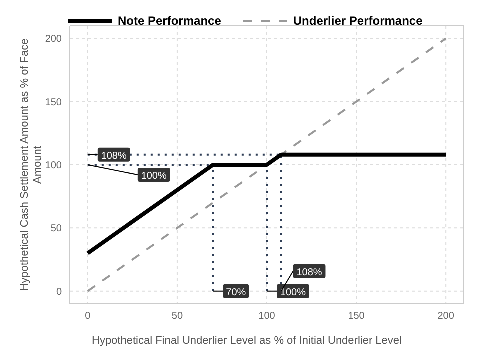 This screenshot has height=360, width=480. Describe the element at coordinates (53, 102) in the screenshot. I see `y-tick-label: 150` at that location.